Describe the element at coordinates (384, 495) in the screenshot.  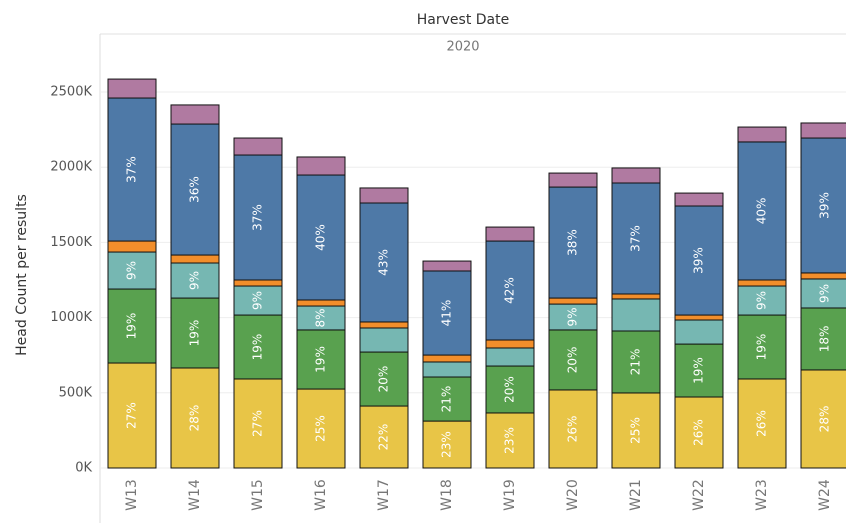
I see `x-tick-label: W17` at that location.